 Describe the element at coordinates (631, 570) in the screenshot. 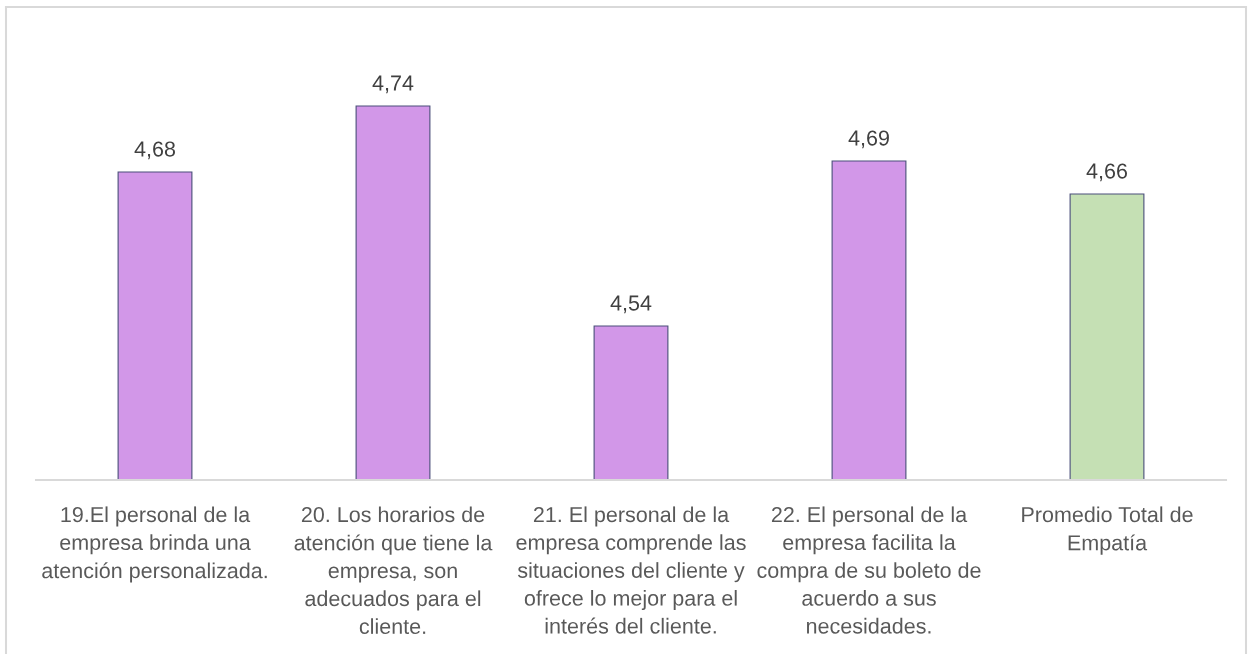

I see `x-tick-label: 21. El personal de la empresa comprende las situaciones del cliente y ofrece lo mejor para el interés del cliente.` at that location.